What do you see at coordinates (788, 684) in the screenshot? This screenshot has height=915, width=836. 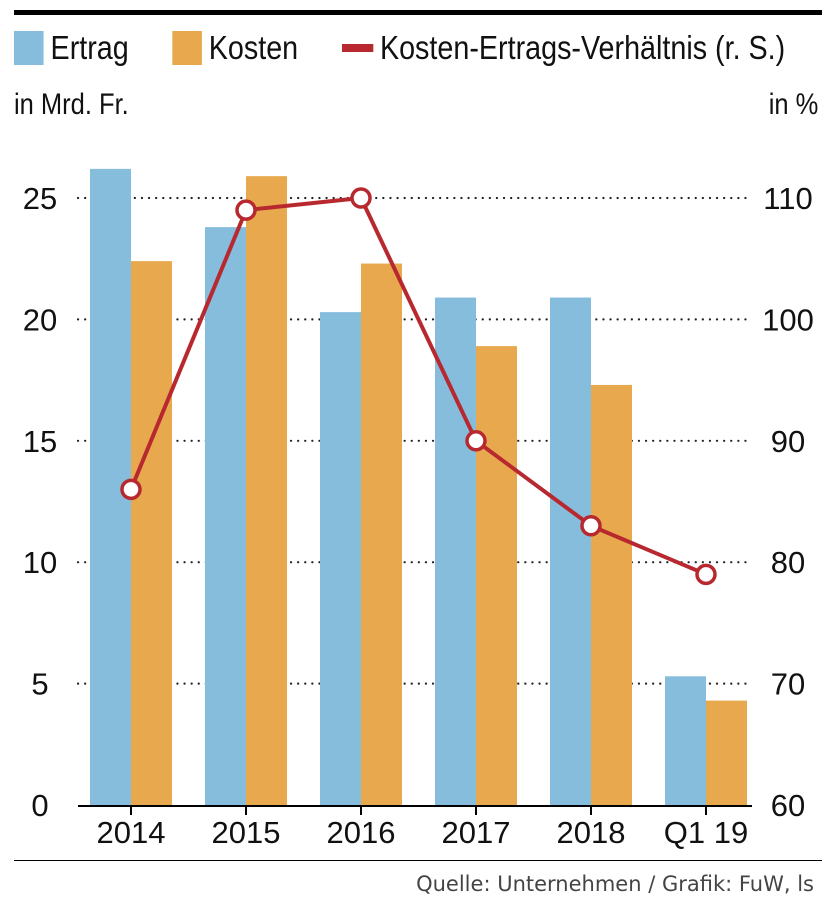 I see `y2-tick-label: 70` at bounding box center [788, 684].